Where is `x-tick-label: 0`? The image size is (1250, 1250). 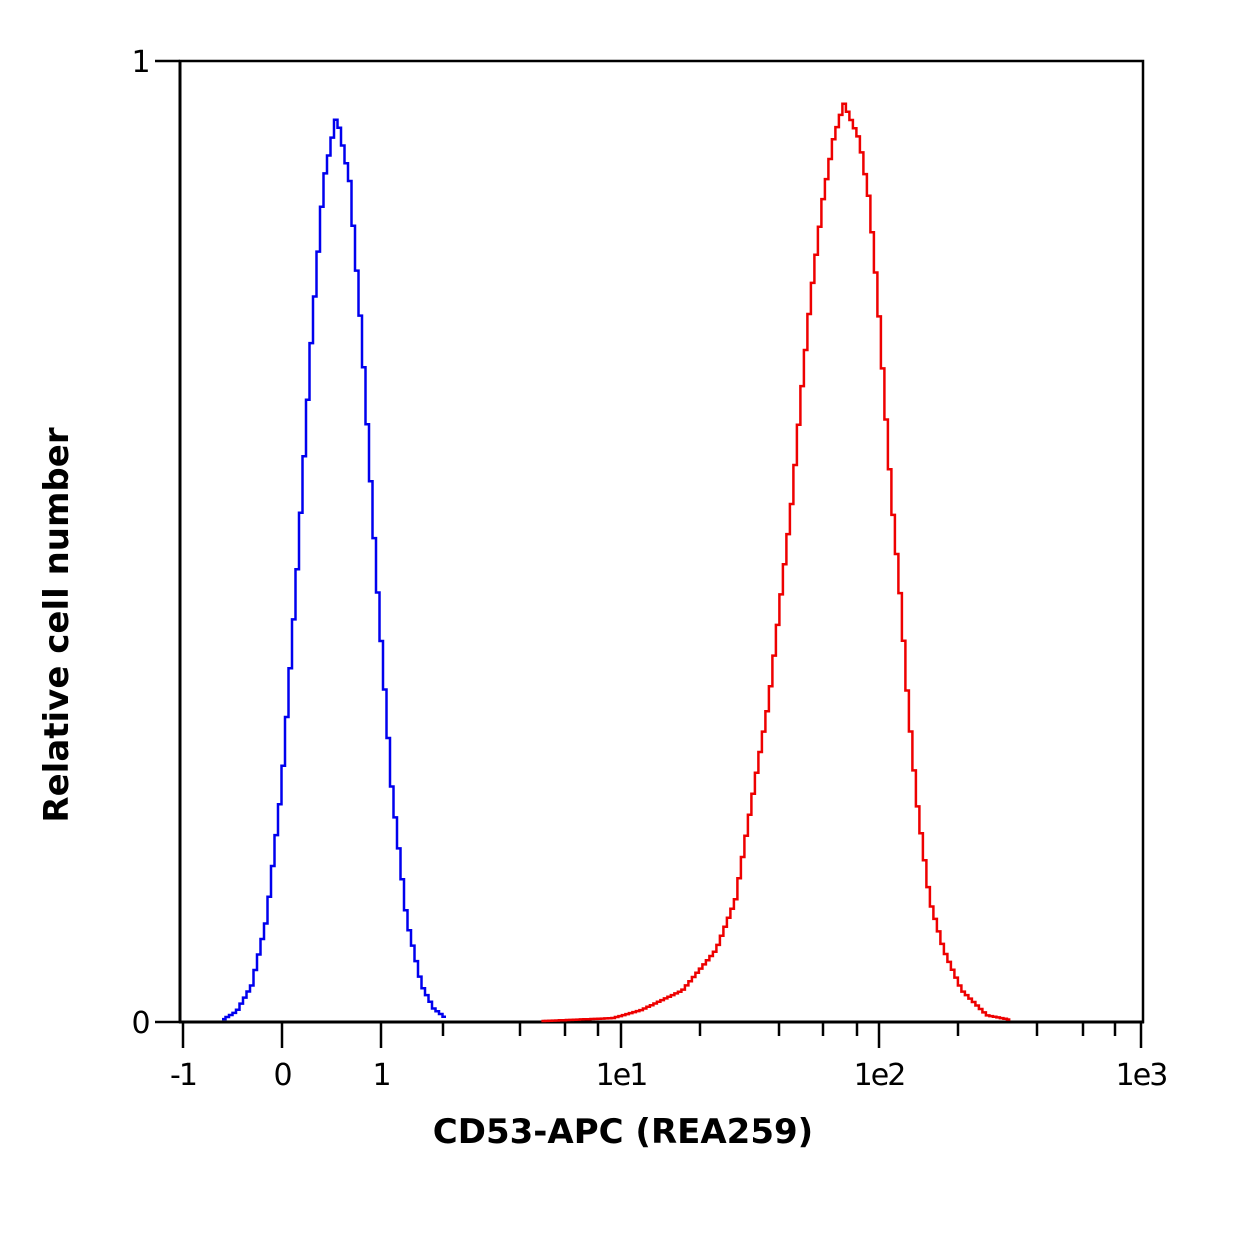 x-tick-label: 0 is located at coordinates (282, 1075).